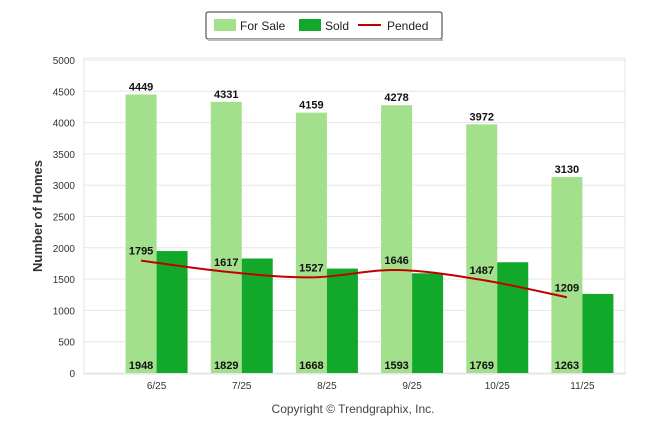 The image size is (646, 434). What do you see at coordinates (64, 280) in the screenshot?
I see `y-tick-label: 1500` at bounding box center [64, 280].